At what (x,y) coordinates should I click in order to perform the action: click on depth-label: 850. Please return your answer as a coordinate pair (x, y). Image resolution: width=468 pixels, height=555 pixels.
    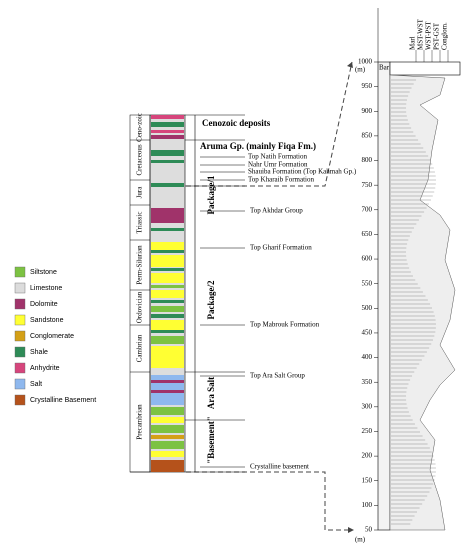
    Looking at the image, I should click on (367, 136).